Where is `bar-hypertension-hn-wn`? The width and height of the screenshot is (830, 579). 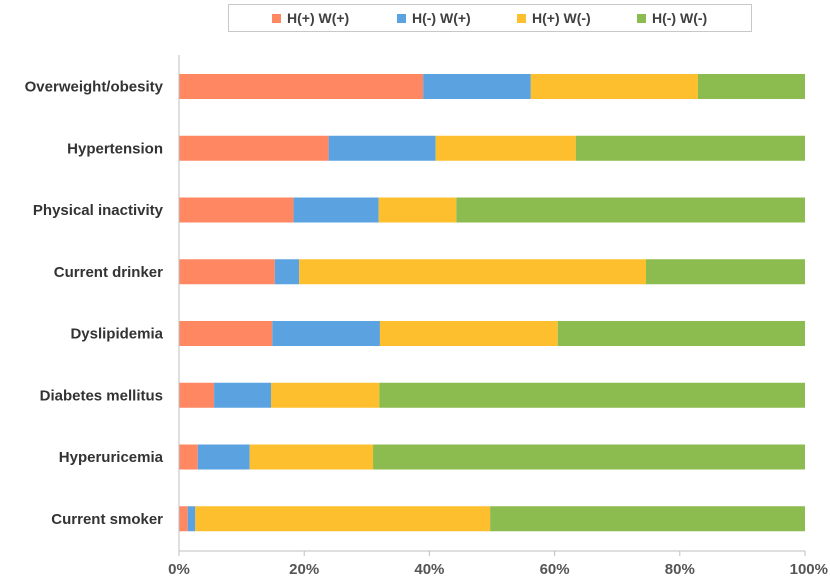
bar-hypertension-hn-wn is located at coordinates (690, 148).